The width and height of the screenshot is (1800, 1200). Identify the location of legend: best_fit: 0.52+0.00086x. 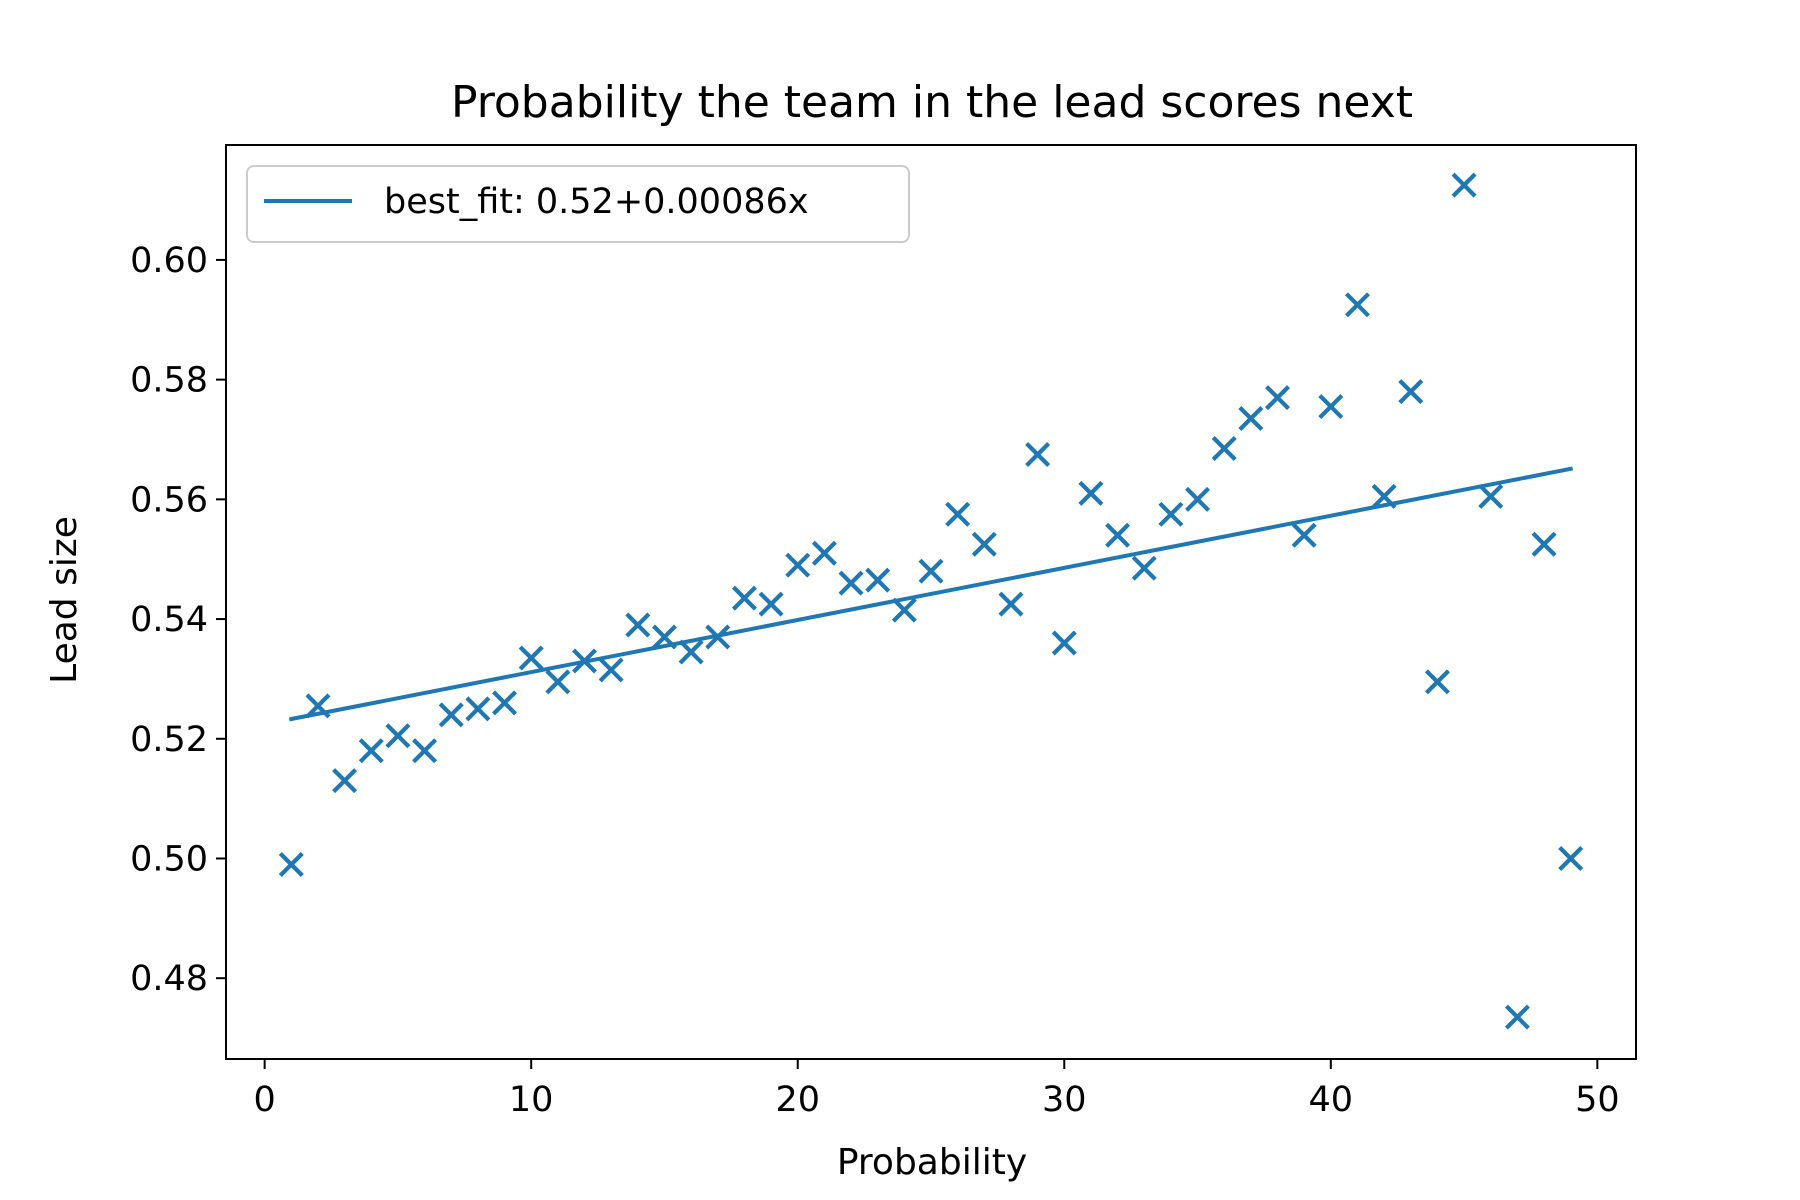
(578, 204).